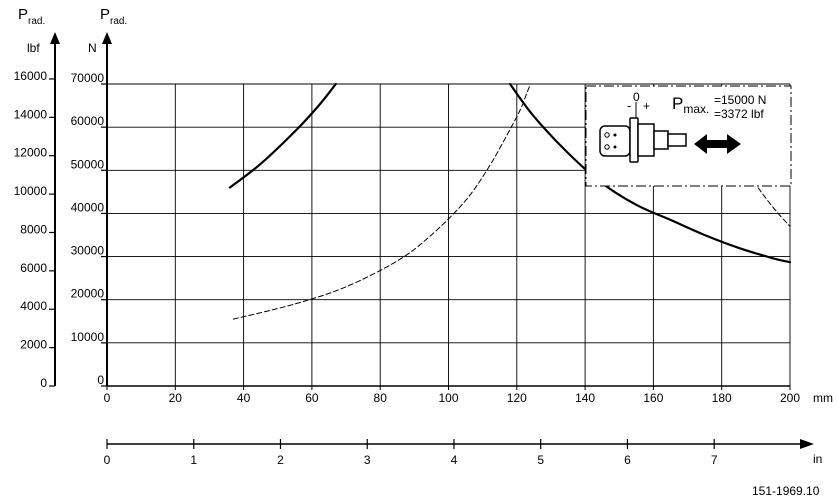 This screenshot has width=837, height=500. I want to click on x-mm-unit: mm, so click(823, 398).